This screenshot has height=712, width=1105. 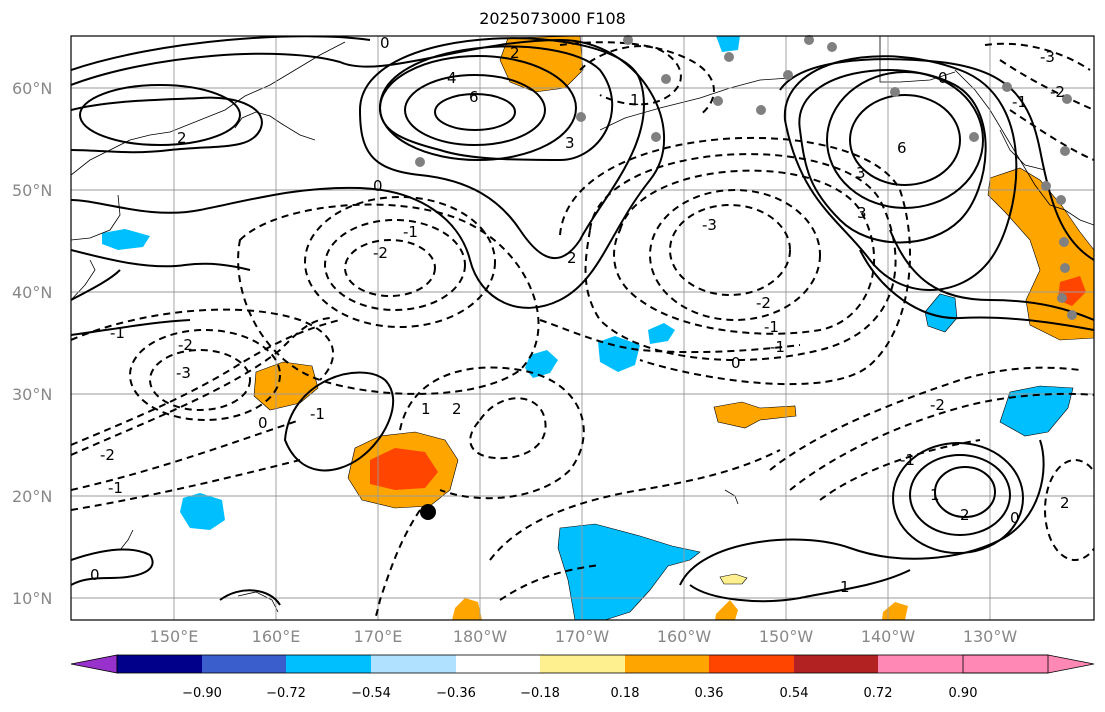 I want to click on colorbar-extend-max, so click(x=1028, y=664).